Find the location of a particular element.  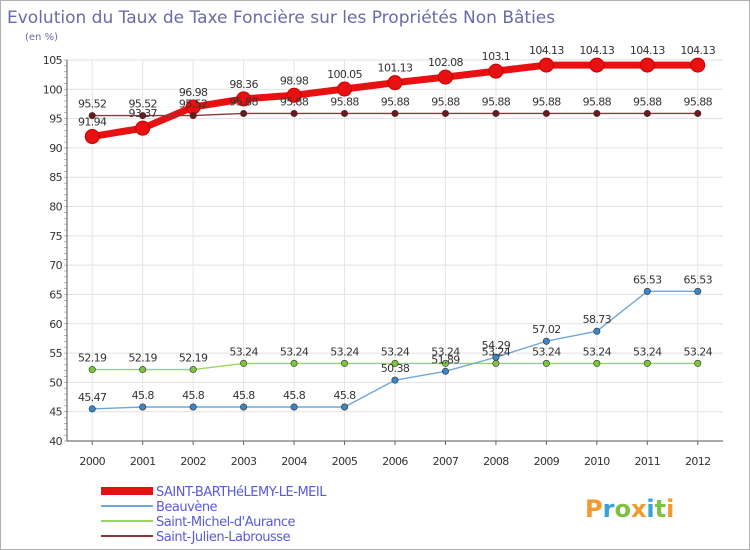

y-tick-label: 105 is located at coordinates (53, 60).